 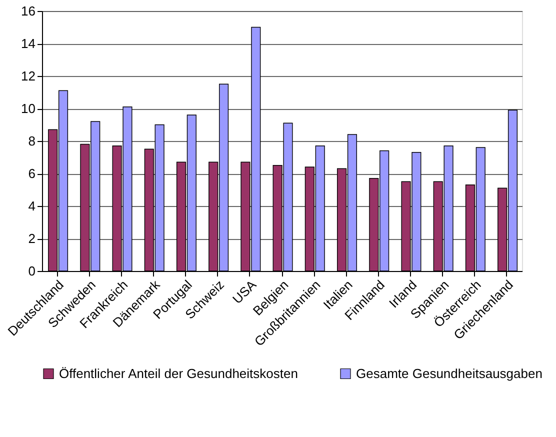 What do you see at coordinates (32, 271) in the screenshot?
I see `y-tick-label: 0` at bounding box center [32, 271].